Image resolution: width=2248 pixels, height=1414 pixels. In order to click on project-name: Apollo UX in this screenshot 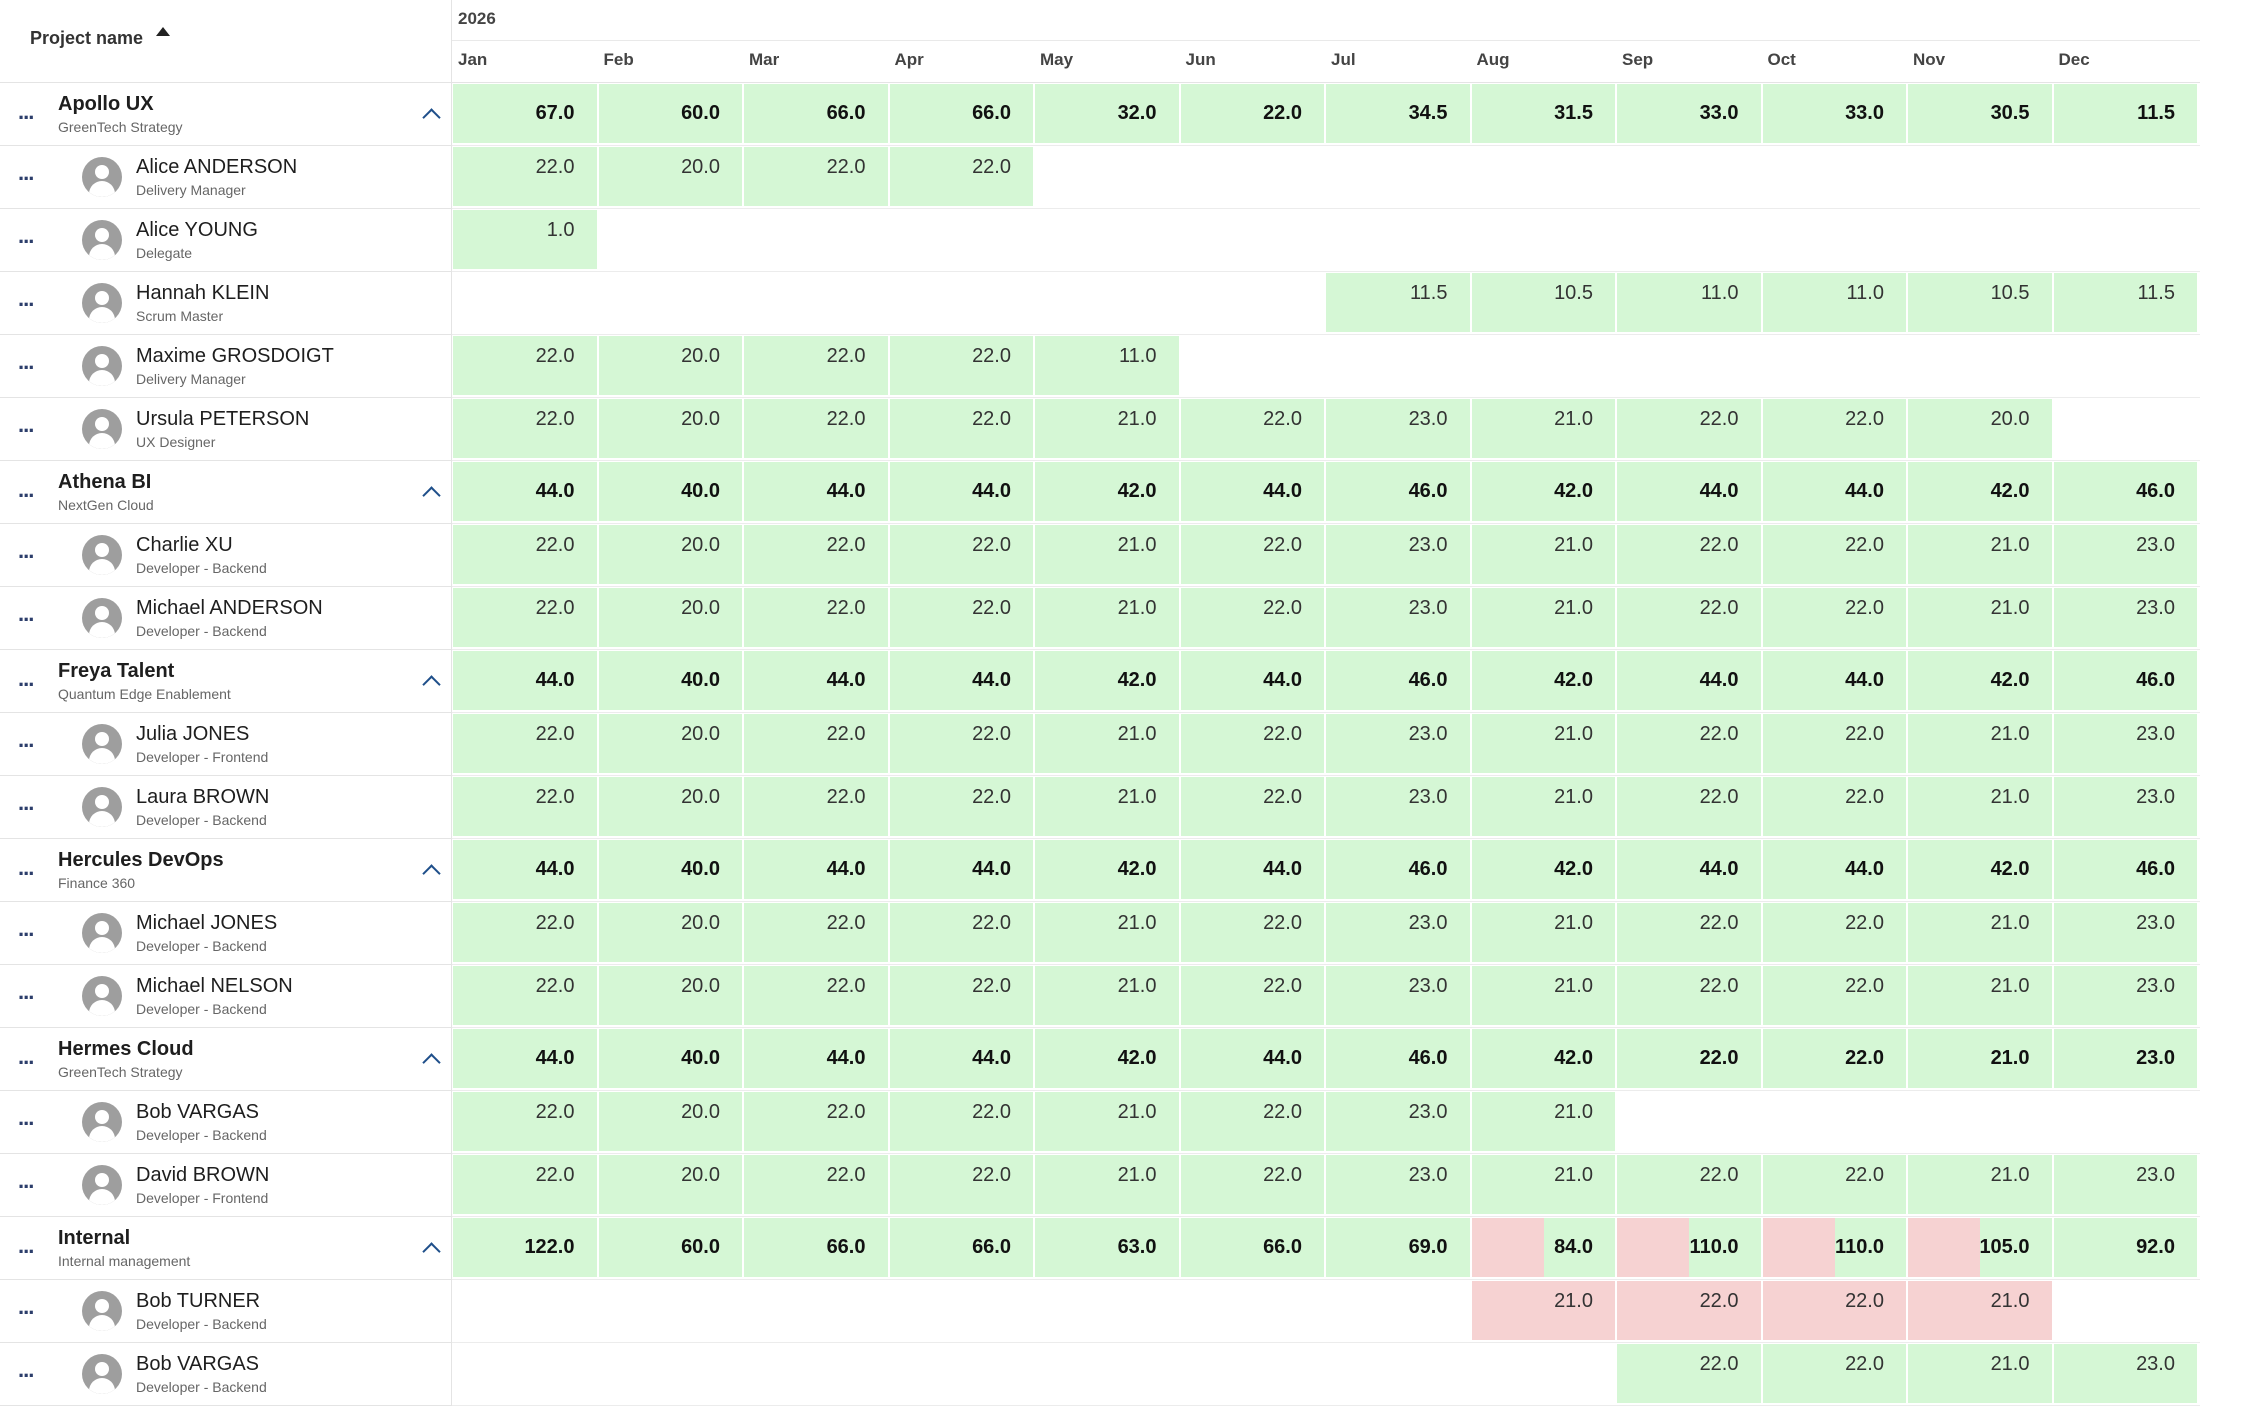, I will do `click(106, 104)`.